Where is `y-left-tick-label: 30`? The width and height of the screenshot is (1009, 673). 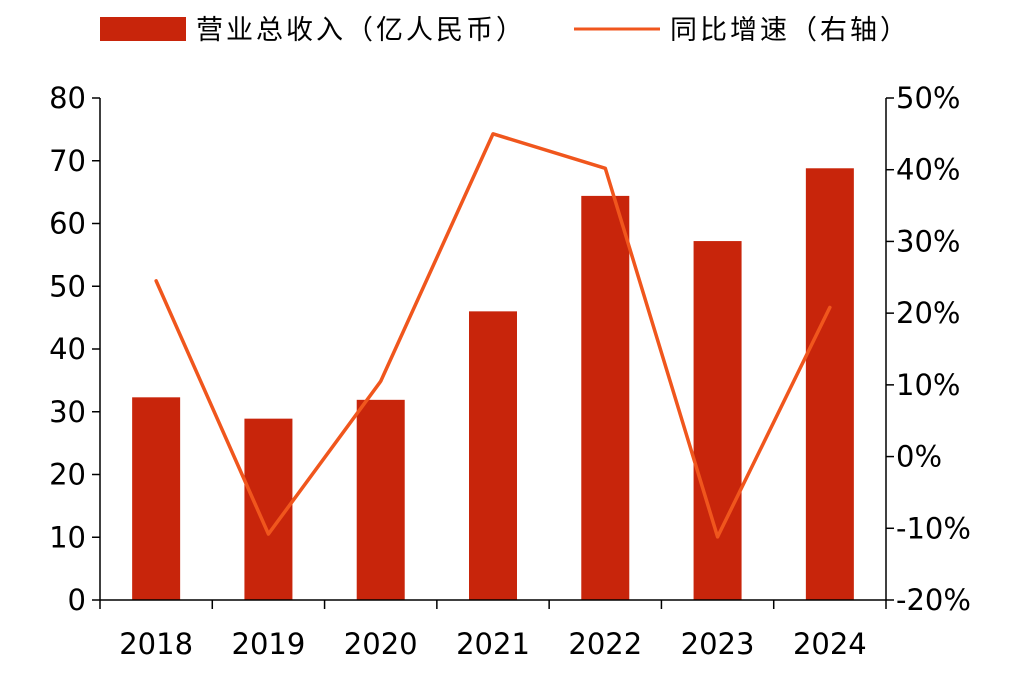
y-left-tick-label: 30 is located at coordinates (67, 412).